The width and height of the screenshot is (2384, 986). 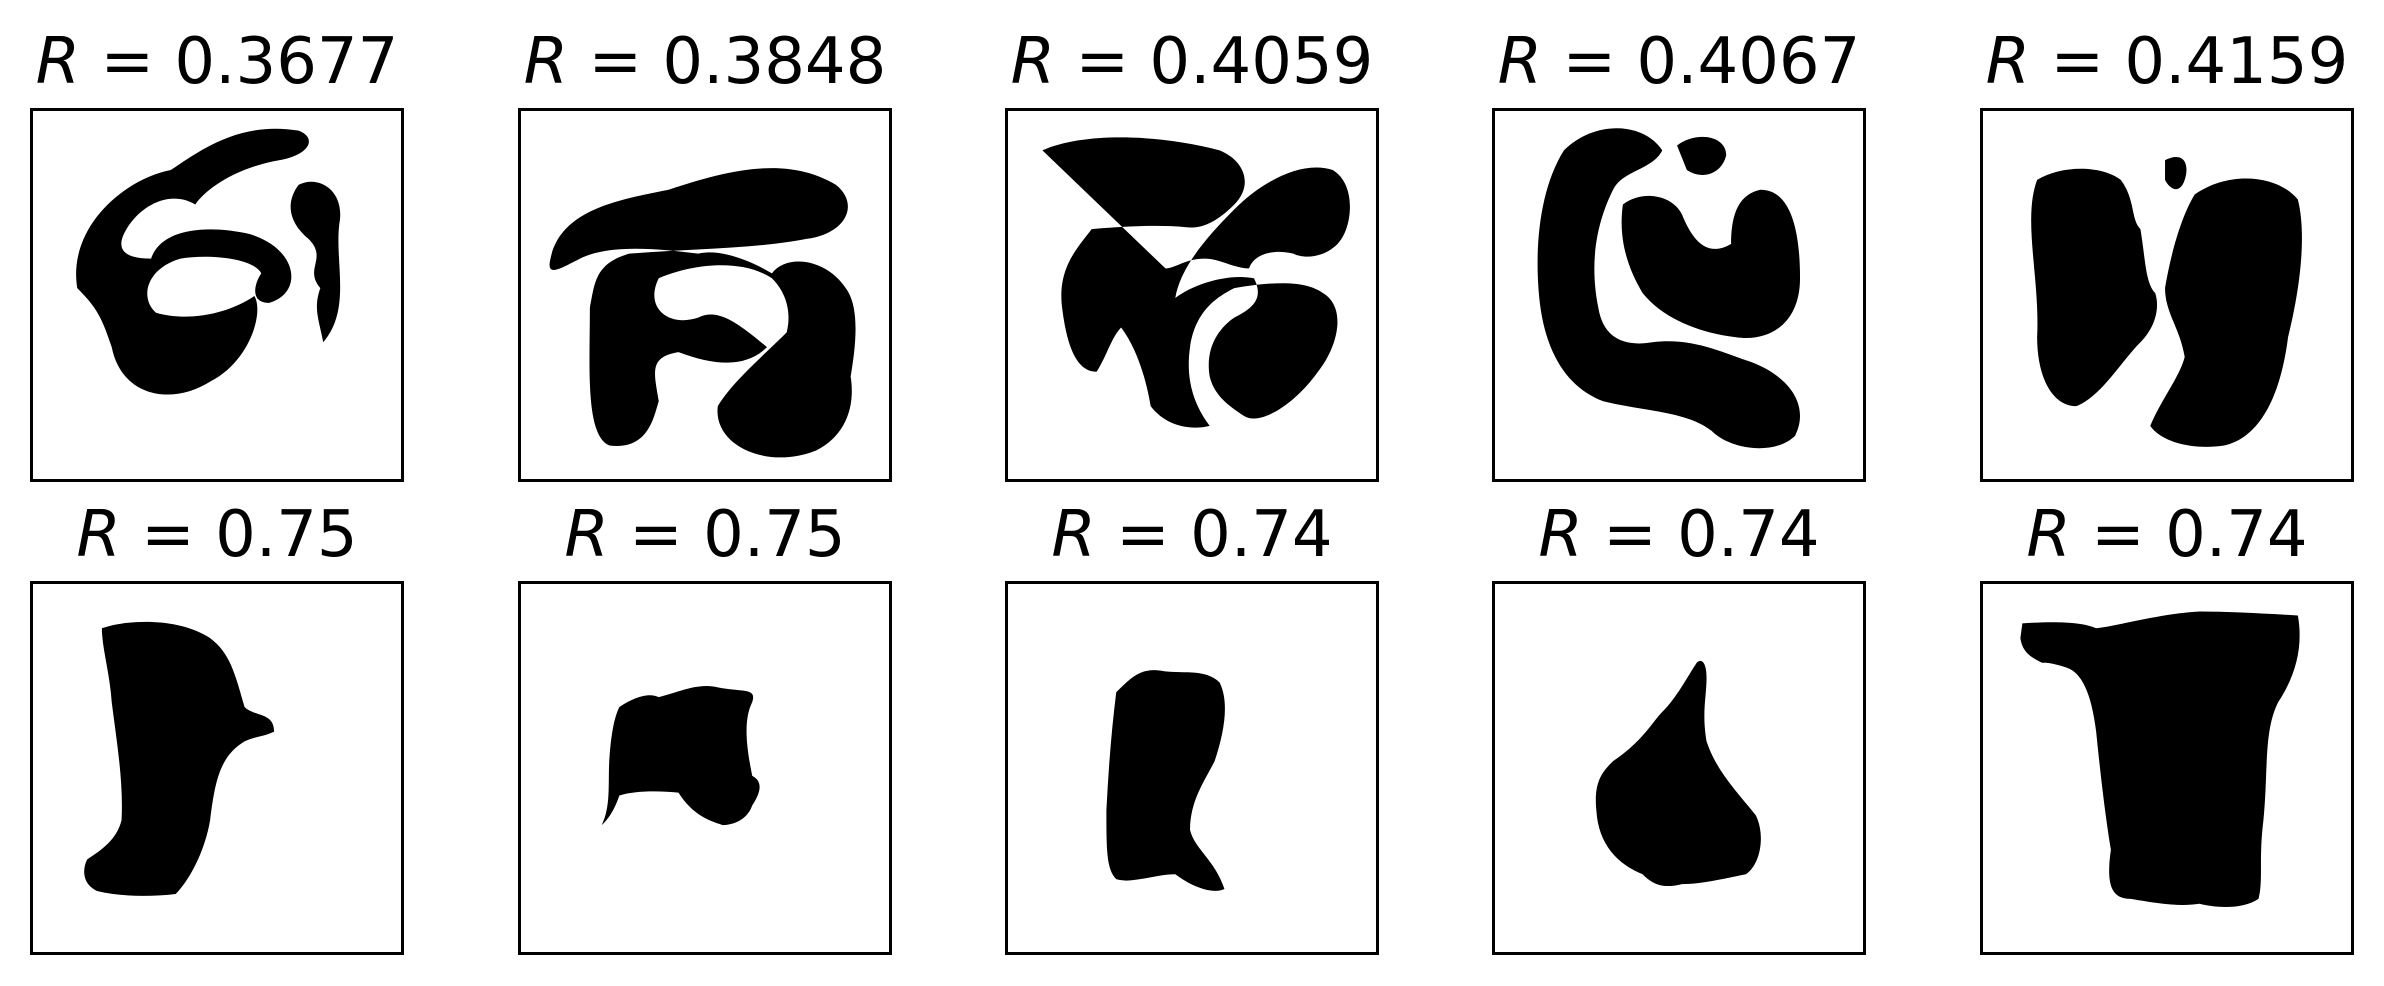 I want to click on panel-title: R = 0.4159, so click(x=2167, y=62).